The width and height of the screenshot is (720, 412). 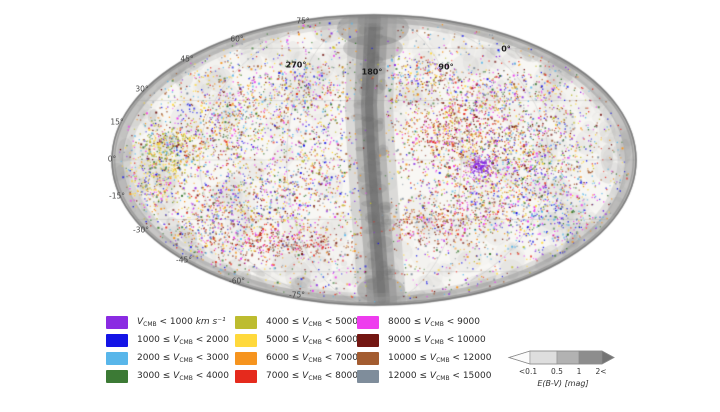 What do you see at coordinates (372, 72) in the screenshot?
I see `longitude-tick-label: 180°` at bounding box center [372, 72].